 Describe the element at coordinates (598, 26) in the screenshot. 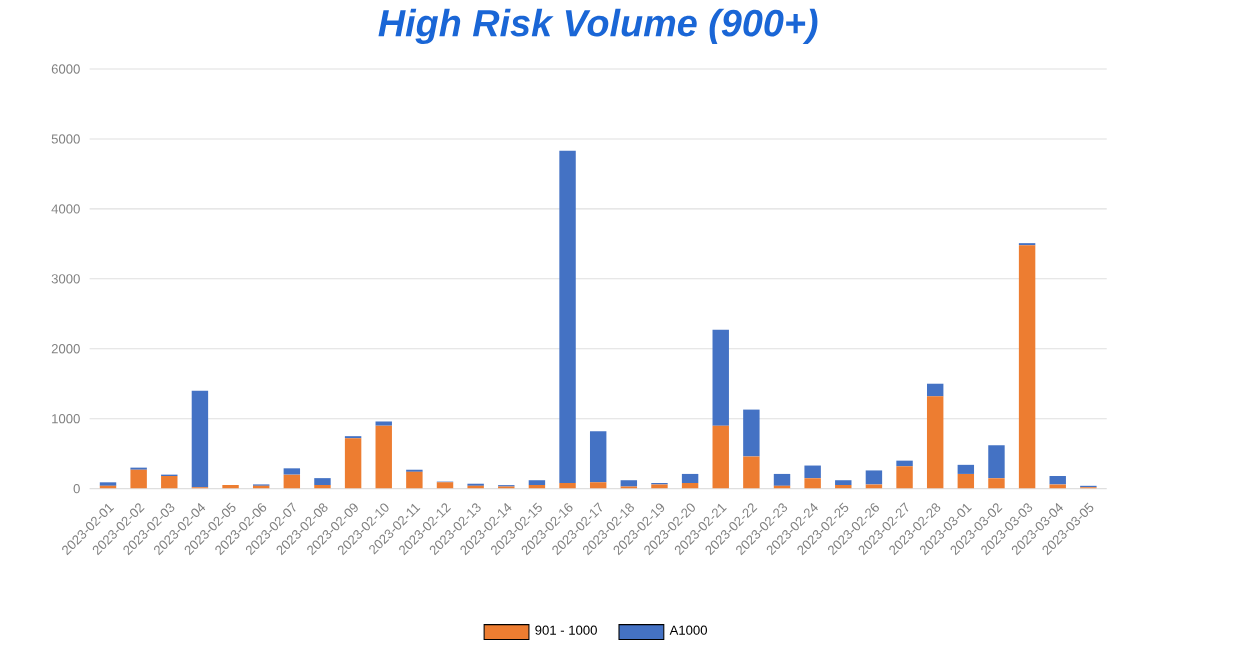

I see `chart-title: High Risk Volume (900+)` at that location.